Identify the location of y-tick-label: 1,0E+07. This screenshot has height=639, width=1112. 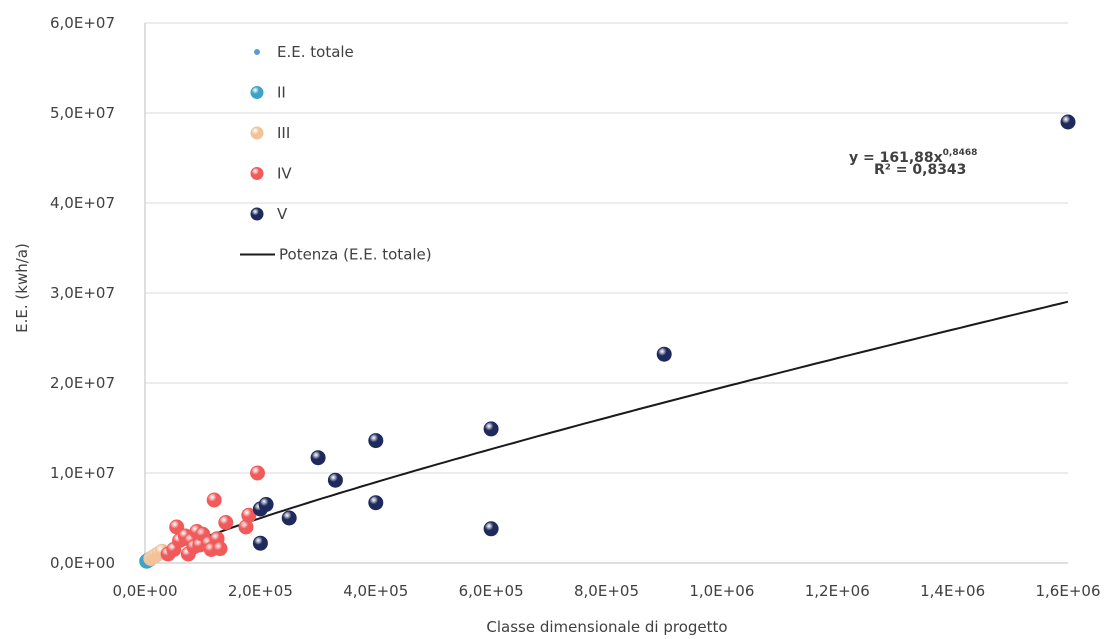
(82, 473).